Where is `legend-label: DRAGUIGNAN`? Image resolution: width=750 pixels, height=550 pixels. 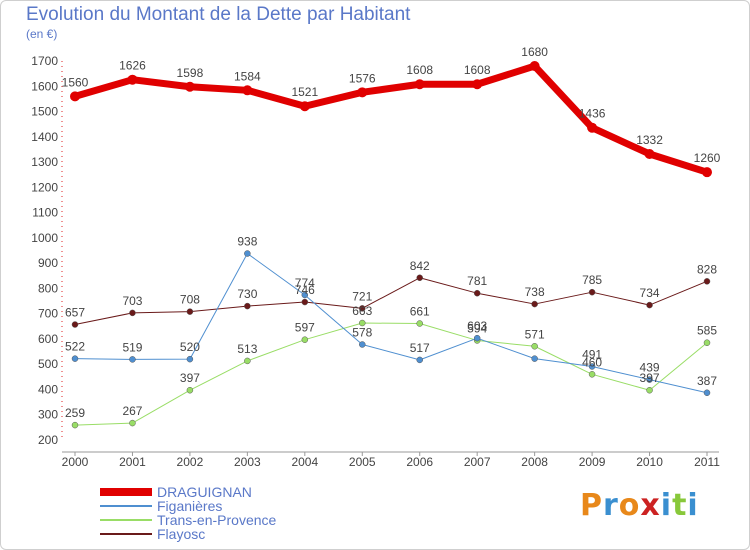 legend-label: DRAGUIGNAN is located at coordinates (204, 492).